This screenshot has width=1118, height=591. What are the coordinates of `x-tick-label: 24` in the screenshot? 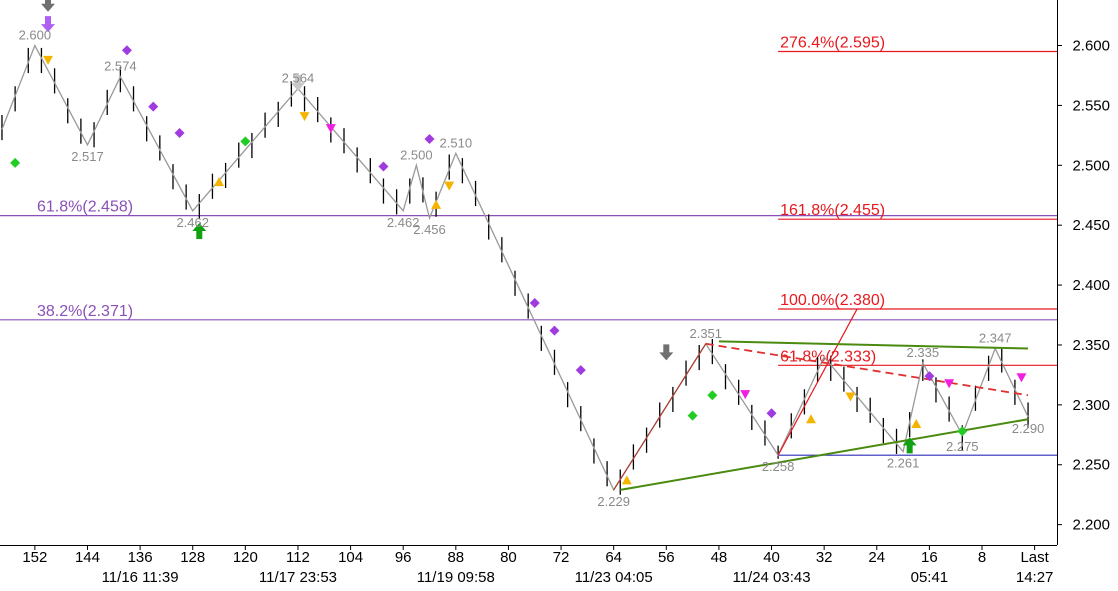 It's located at (876, 557).